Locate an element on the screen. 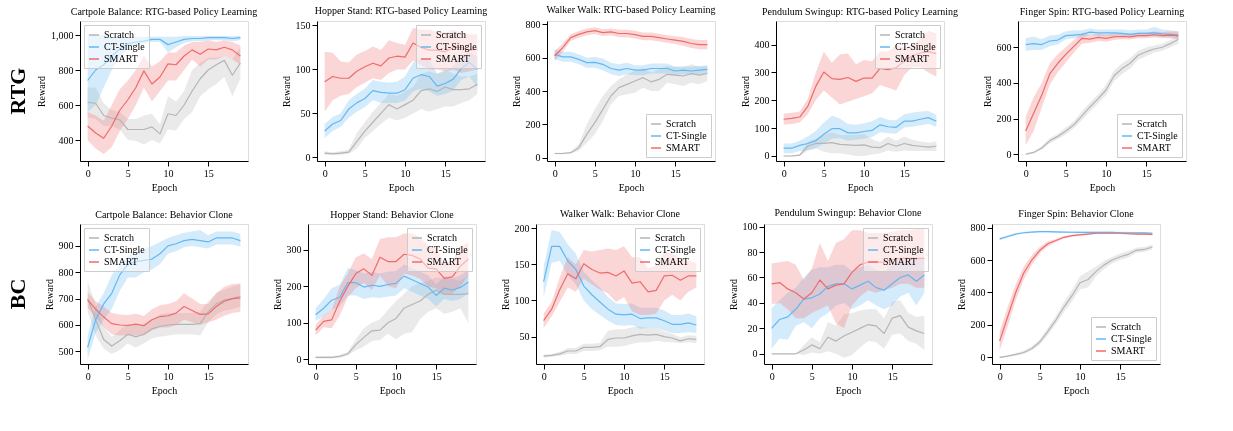 The image size is (1233, 431). text: RTG is located at coordinates (17, 91).